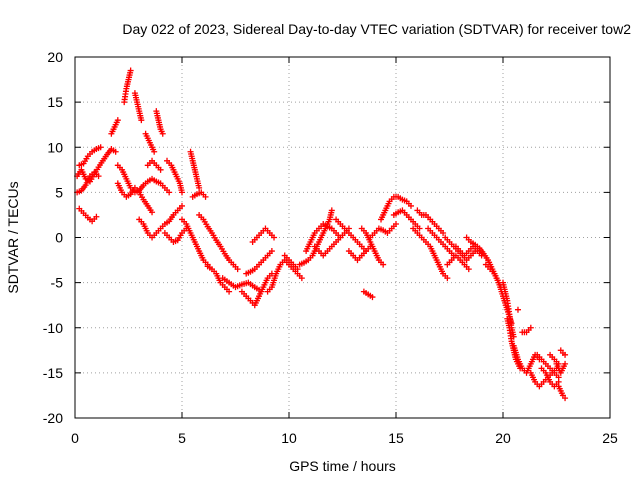 This screenshot has height=480, width=640. I want to click on y-tick-label: 20, so click(55, 57).